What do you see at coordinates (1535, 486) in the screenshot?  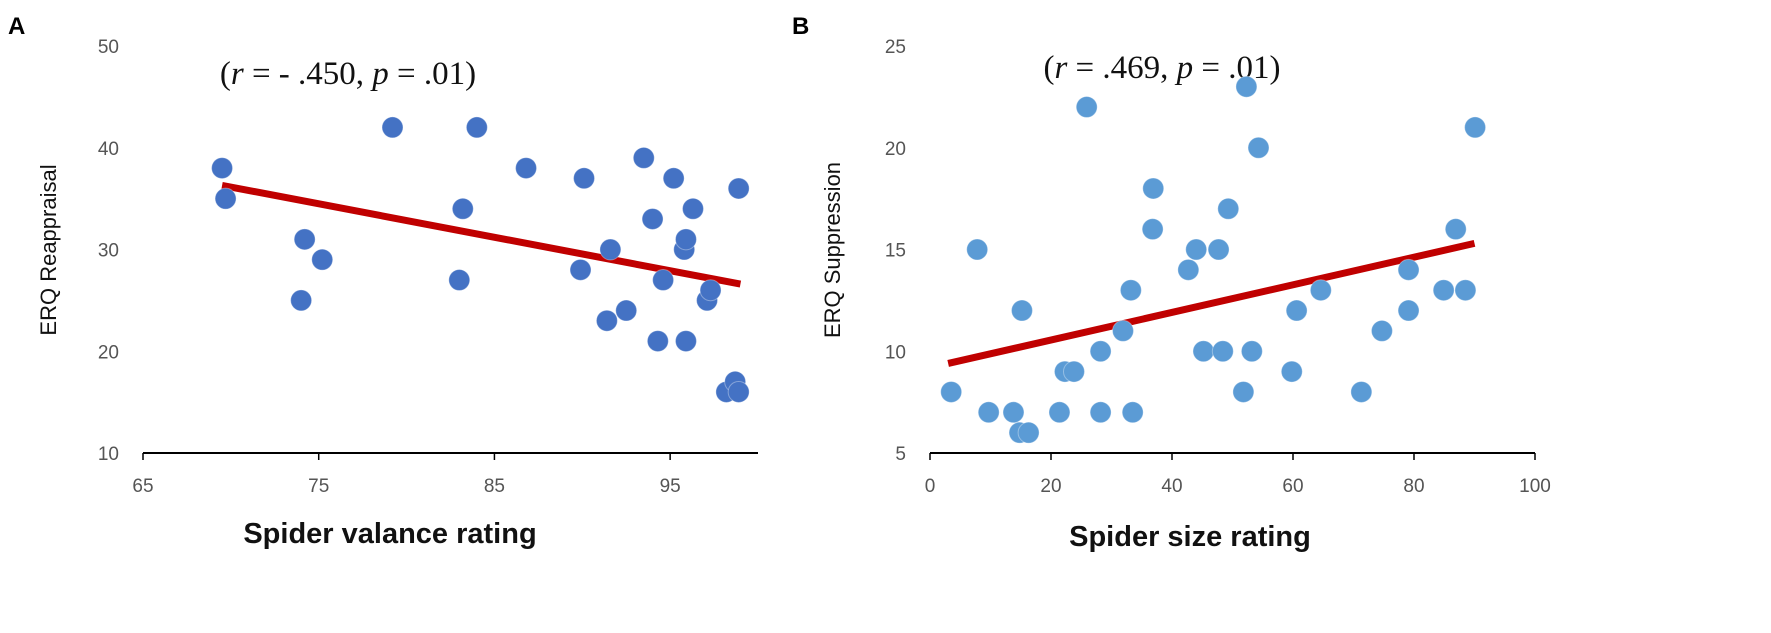 I see `x-tick-label: 100` at bounding box center [1535, 486].